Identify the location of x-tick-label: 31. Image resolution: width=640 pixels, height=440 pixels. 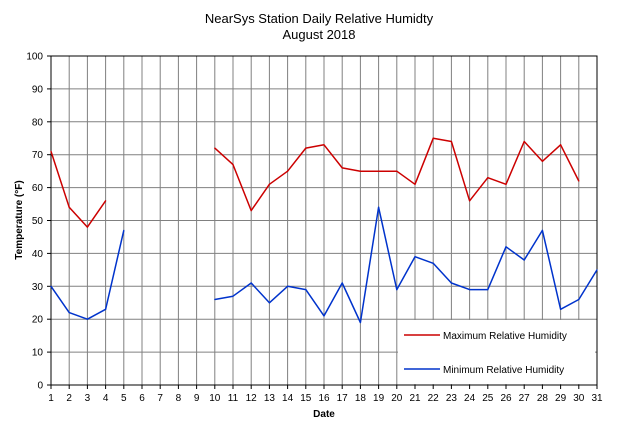
(597, 398).